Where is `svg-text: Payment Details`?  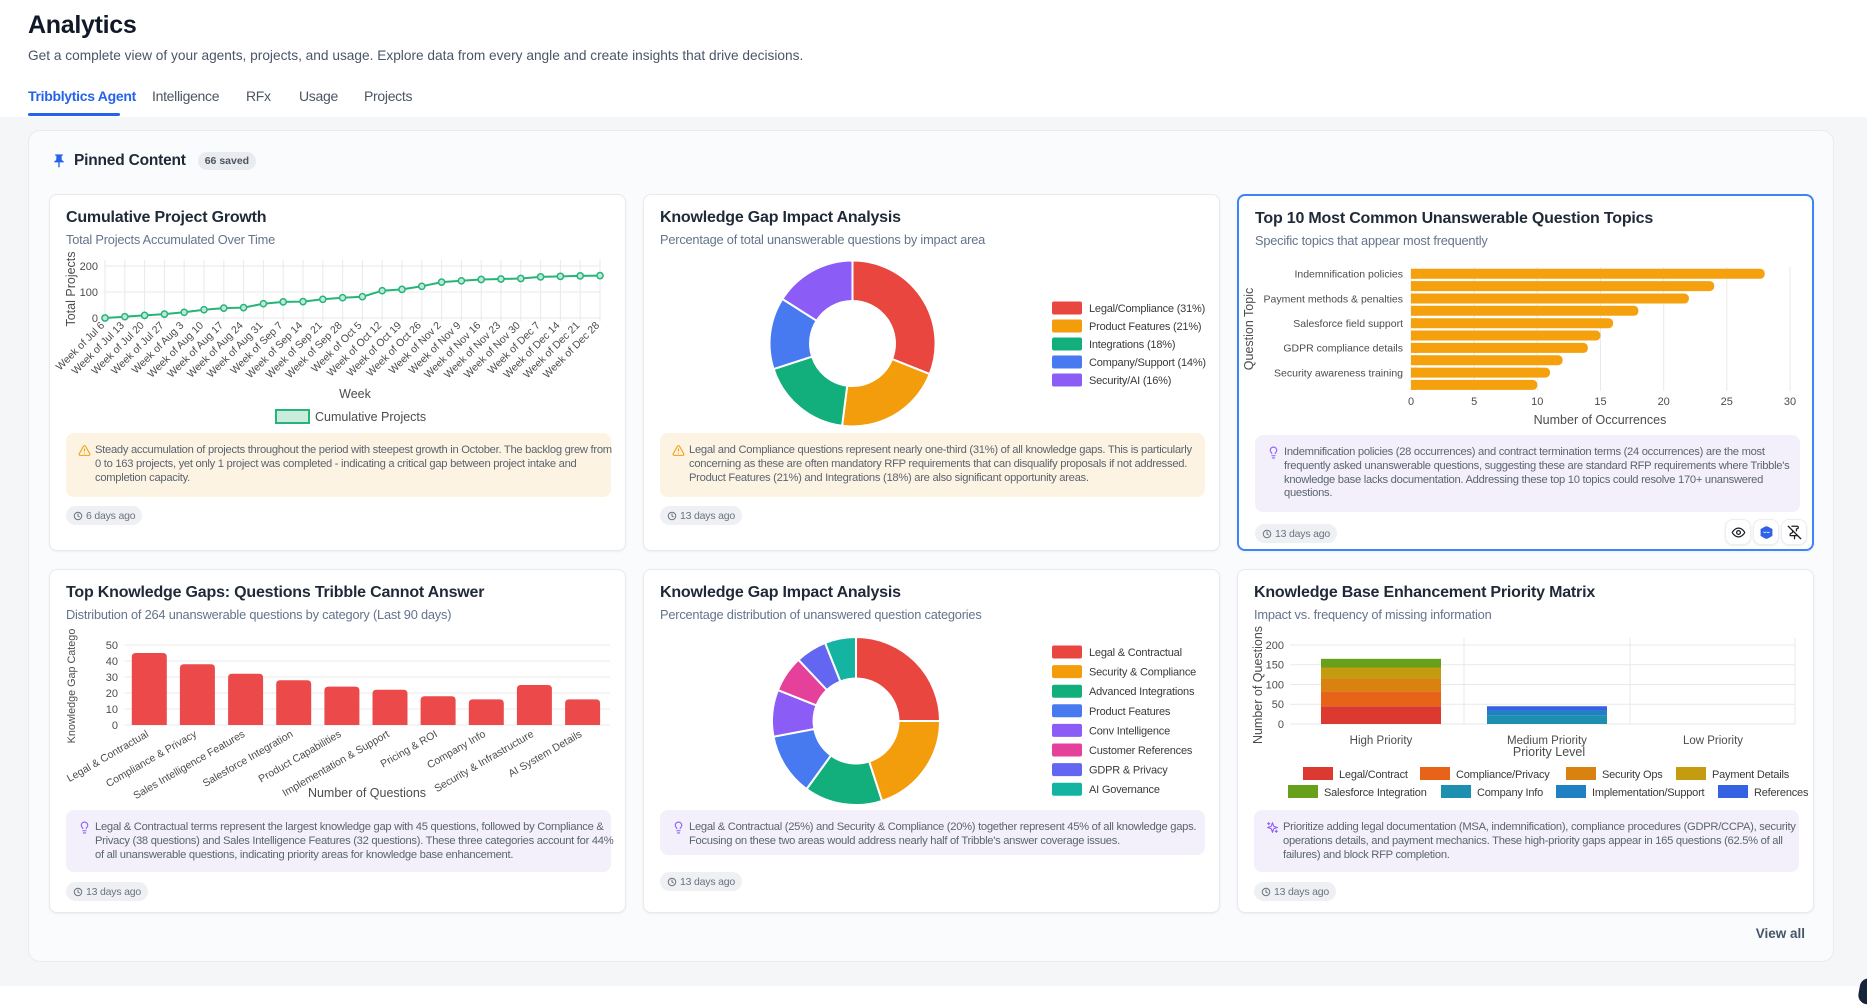
svg-text: Payment Details is located at coordinates (1751, 775).